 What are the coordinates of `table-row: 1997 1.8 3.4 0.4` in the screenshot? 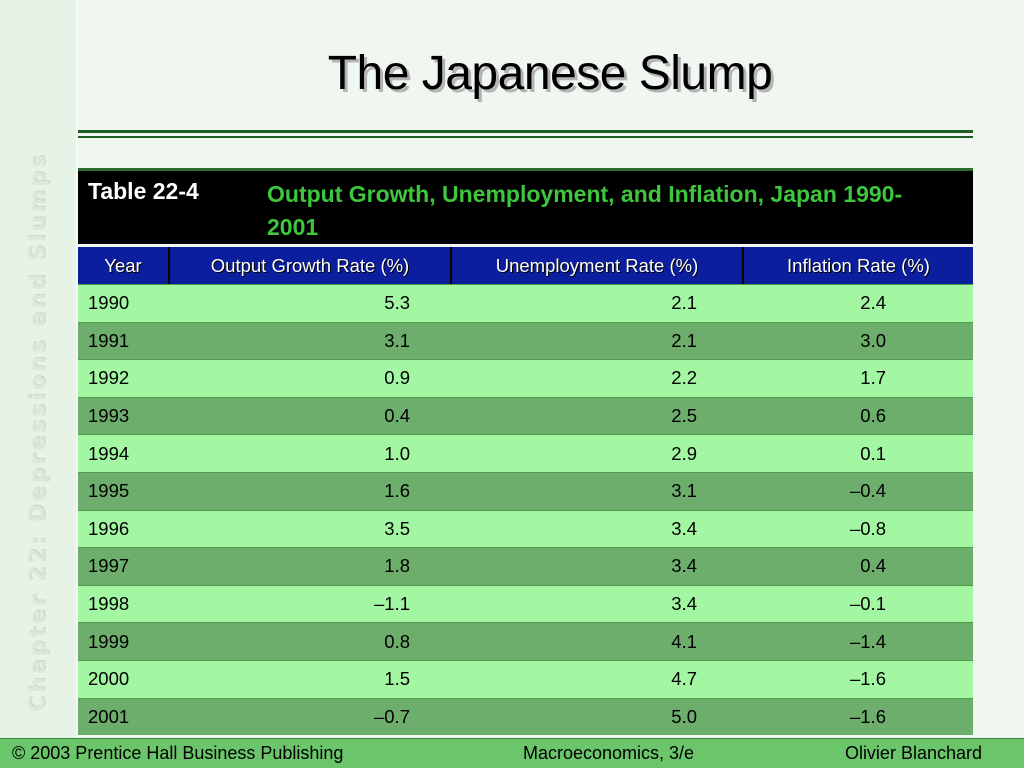 It's located at (525, 566).